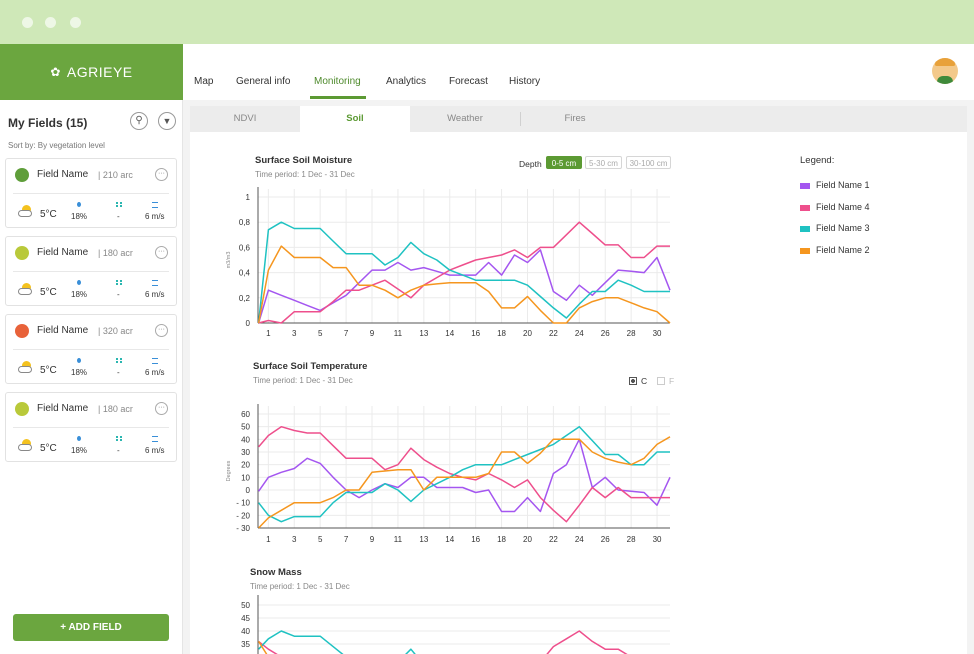 This screenshot has width=974, height=654. I want to click on y-tick-label: 10, so click(245, 477).